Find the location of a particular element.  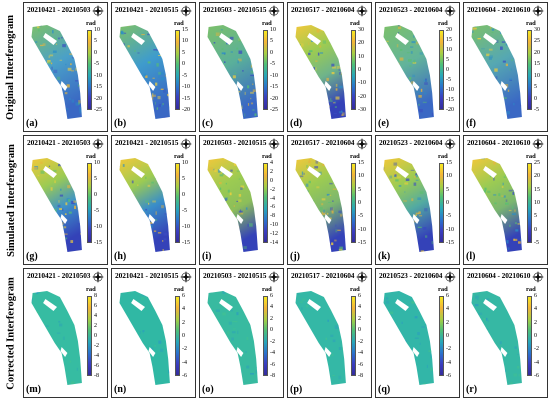

colorbar-tick-label: -4 is located at coordinates (360, 353).